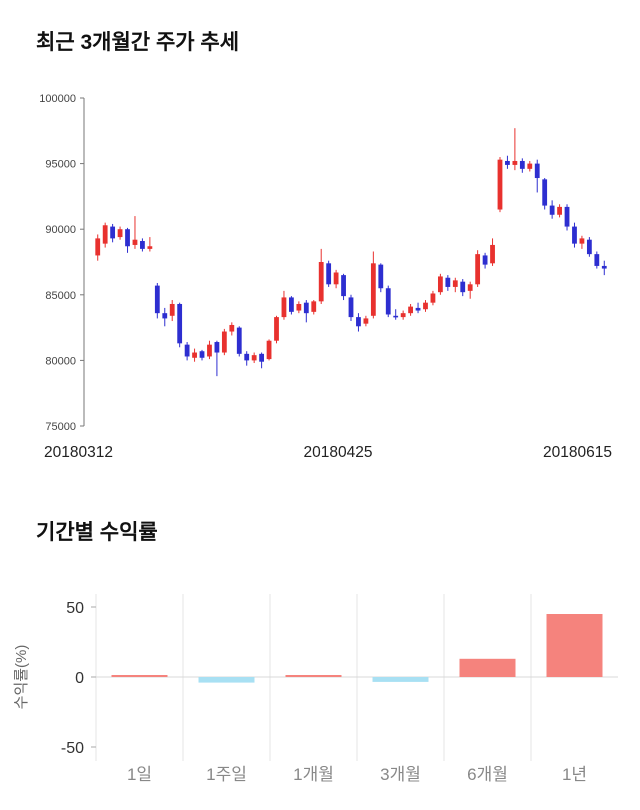  What do you see at coordinates (60, 427) in the screenshot?
I see `svg-text: 75000` at bounding box center [60, 427].